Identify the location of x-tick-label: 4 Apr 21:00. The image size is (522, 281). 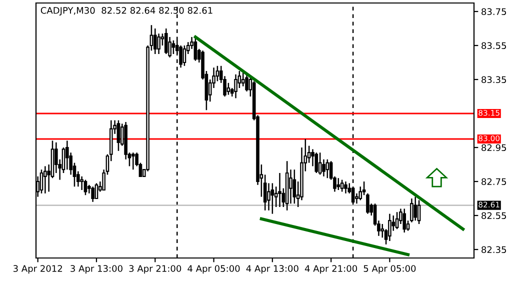
(331, 269).